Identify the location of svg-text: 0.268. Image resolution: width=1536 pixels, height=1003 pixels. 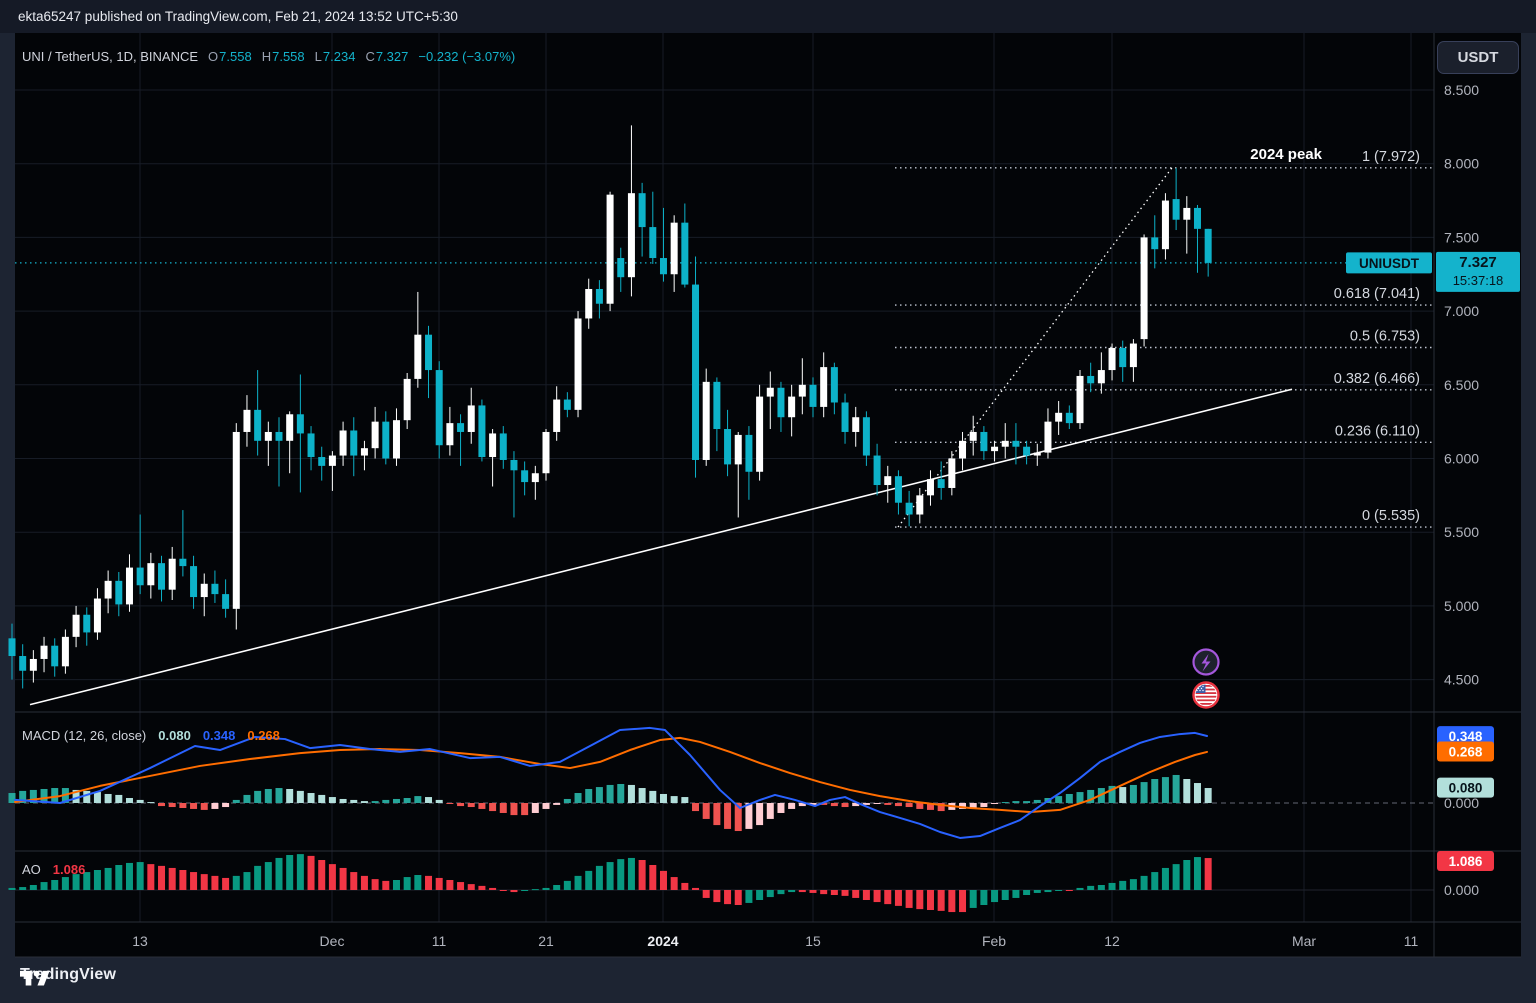
(1466, 752).